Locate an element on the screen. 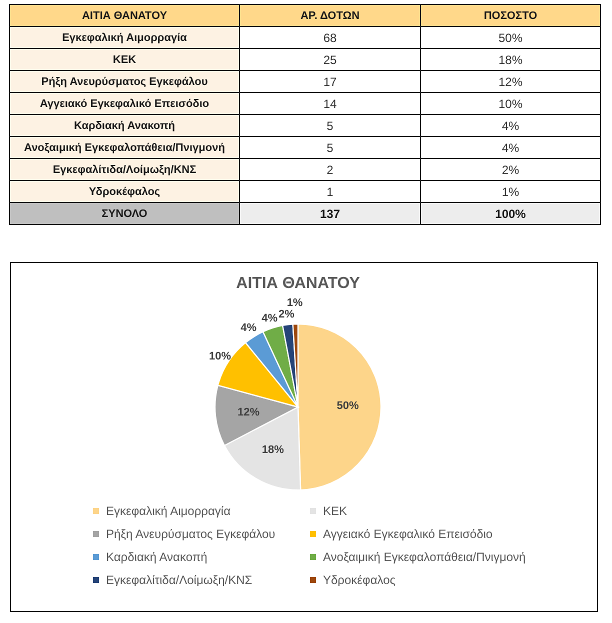 The image size is (612, 623). legend-label: Ρήξη Ανευρύσματος Εγκεφάλου is located at coordinates (191, 534).